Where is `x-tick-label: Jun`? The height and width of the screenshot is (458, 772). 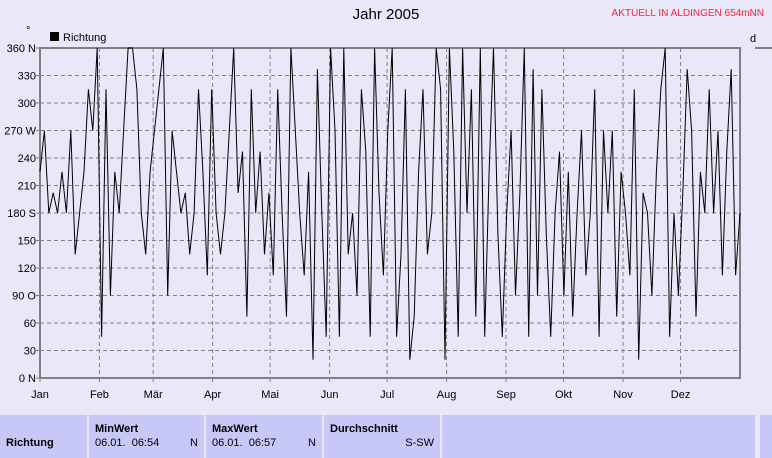 x-tick-label: Jun is located at coordinates (330, 395).